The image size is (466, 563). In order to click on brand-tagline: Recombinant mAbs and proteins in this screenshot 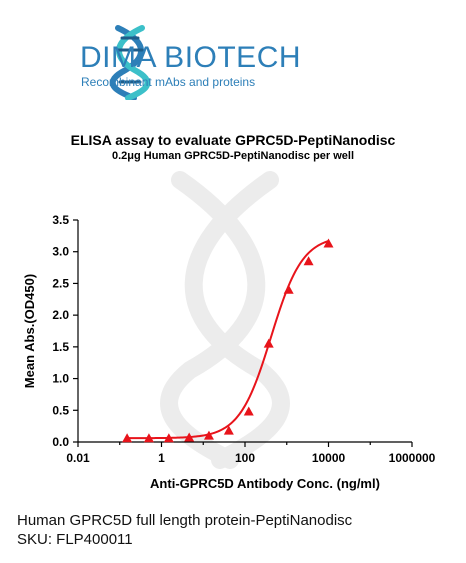, I will do `click(168, 82)`.